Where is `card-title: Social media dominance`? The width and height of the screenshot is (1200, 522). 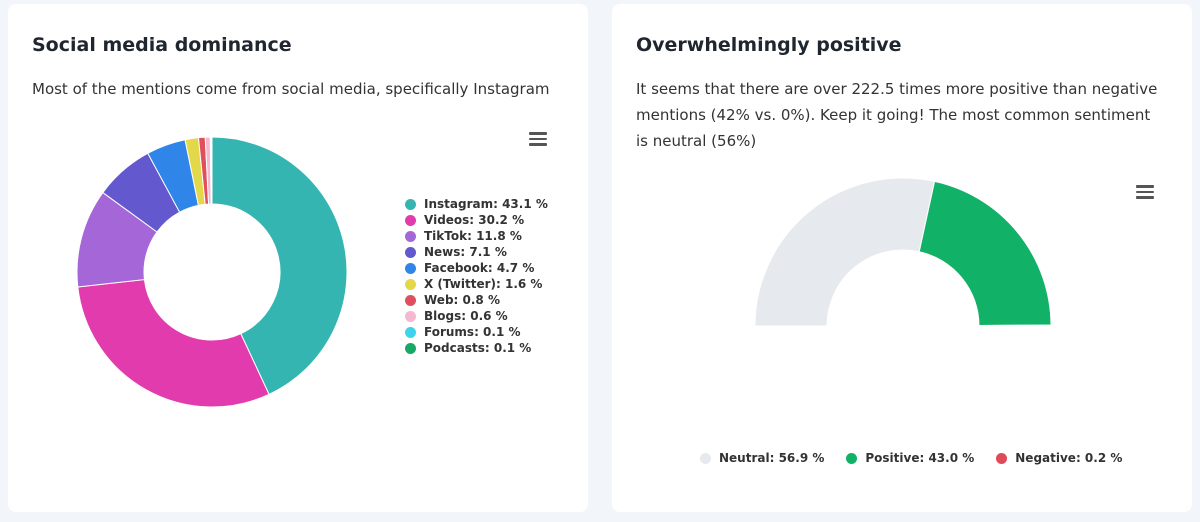
card-title: Social media dominance is located at coordinates (162, 45).